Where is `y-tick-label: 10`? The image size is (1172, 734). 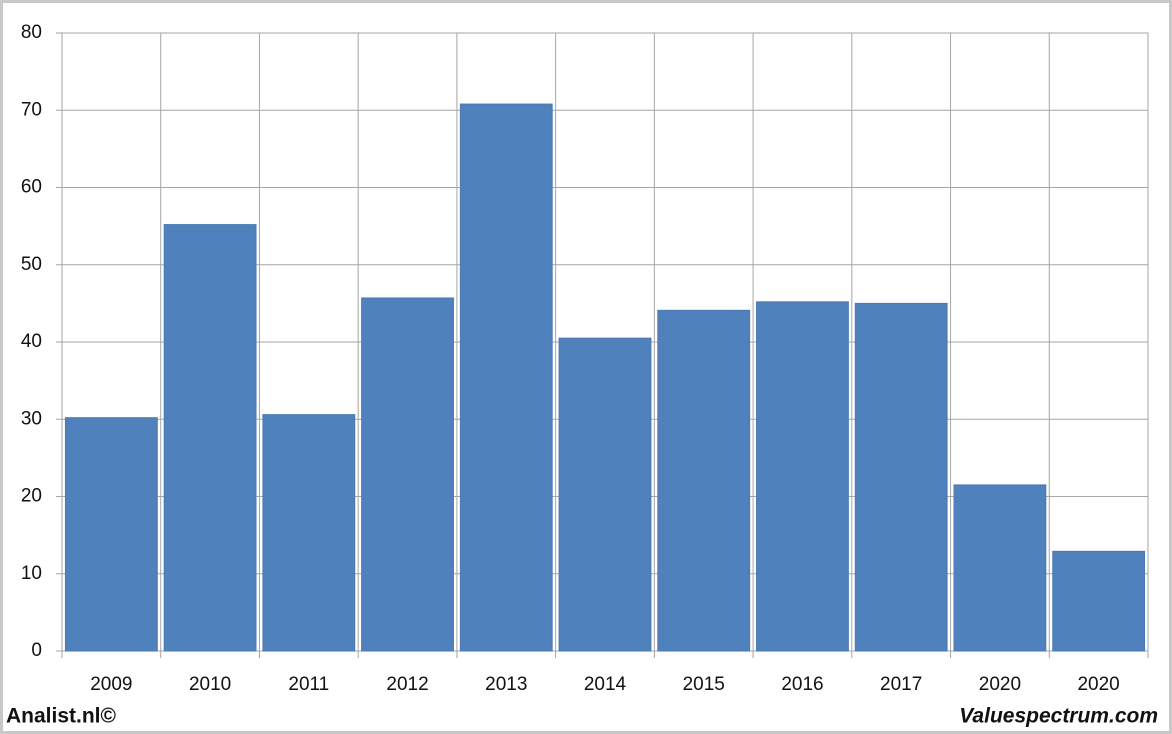
y-tick-label: 10 is located at coordinates (31, 573).